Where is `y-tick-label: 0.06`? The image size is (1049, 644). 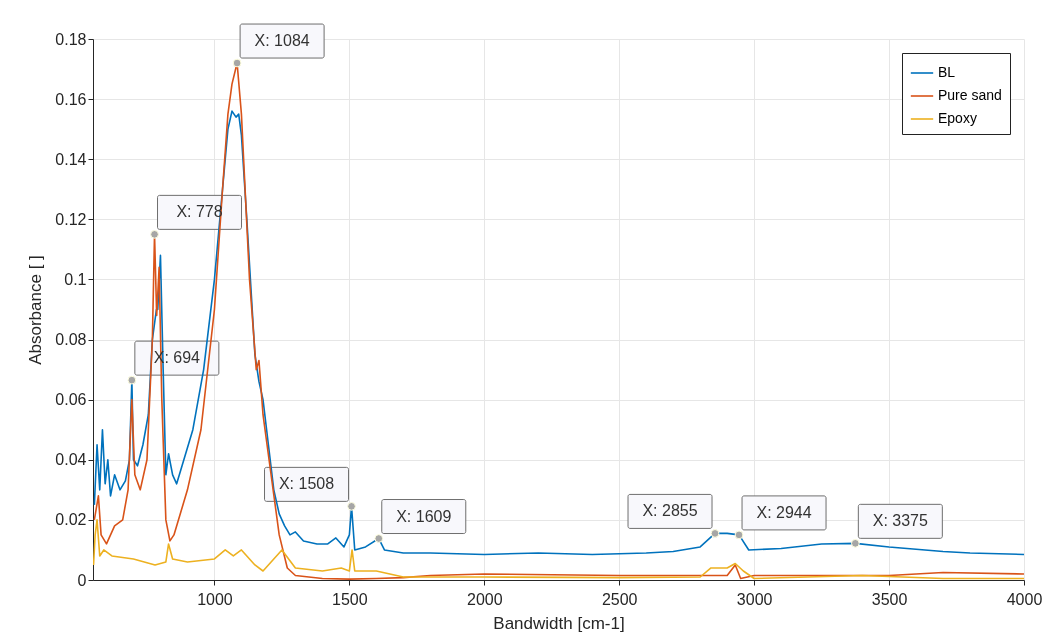 y-tick-label: 0.06 is located at coordinates (71, 400).